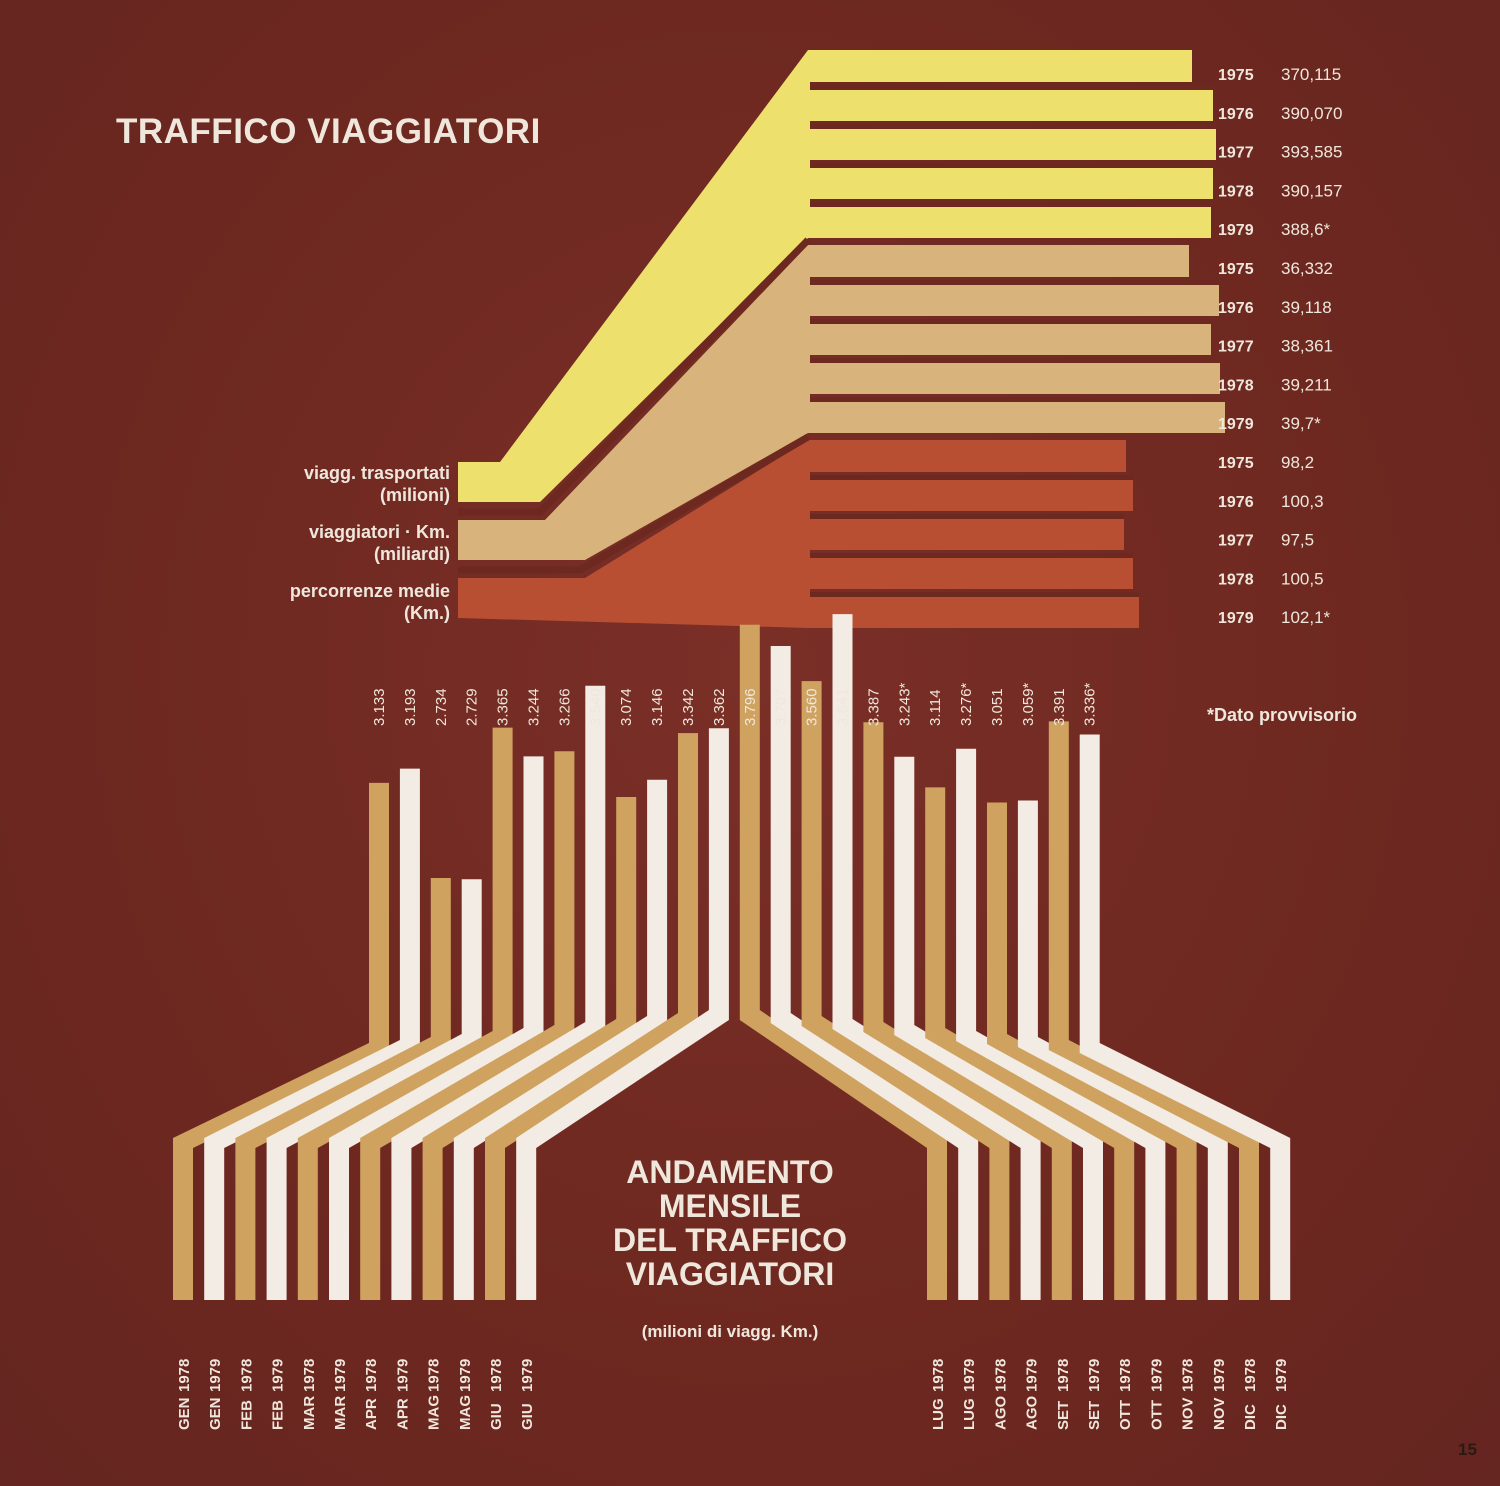 This screenshot has width=1500, height=1486. I want to click on monthly-value-label: 3.244, so click(534, 707).